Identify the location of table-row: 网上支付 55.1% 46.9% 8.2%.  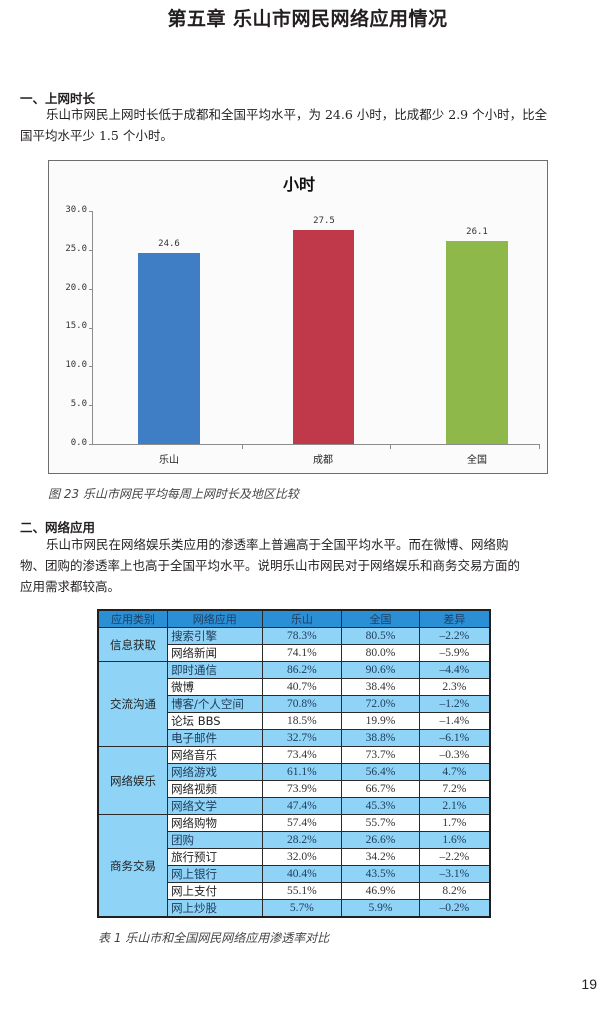
(294, 891).